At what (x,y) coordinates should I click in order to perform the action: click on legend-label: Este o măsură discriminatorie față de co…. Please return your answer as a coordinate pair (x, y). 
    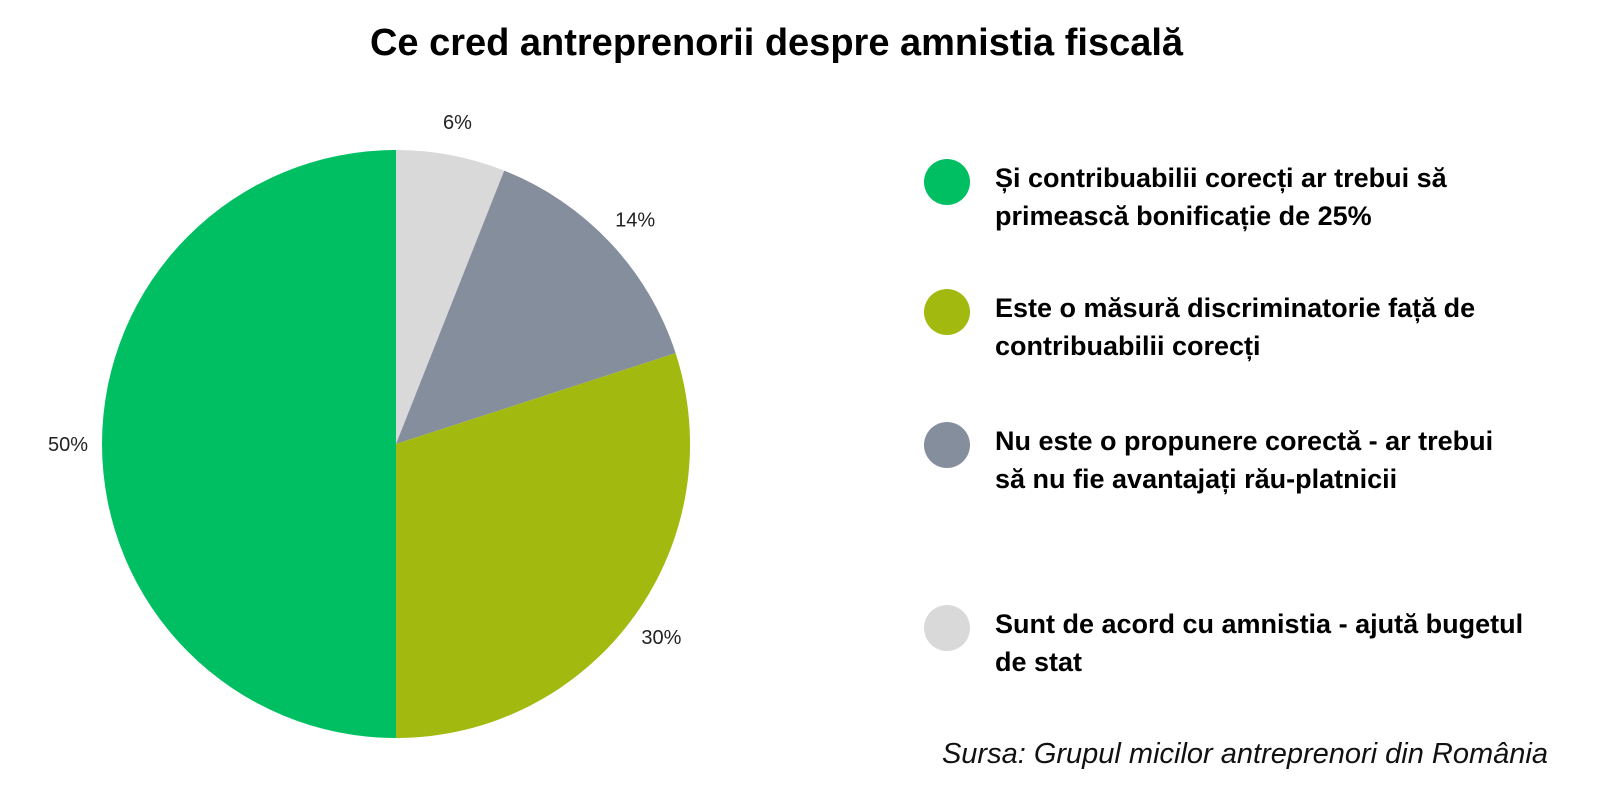
    Looking at the image, I should click on (1235, 327).